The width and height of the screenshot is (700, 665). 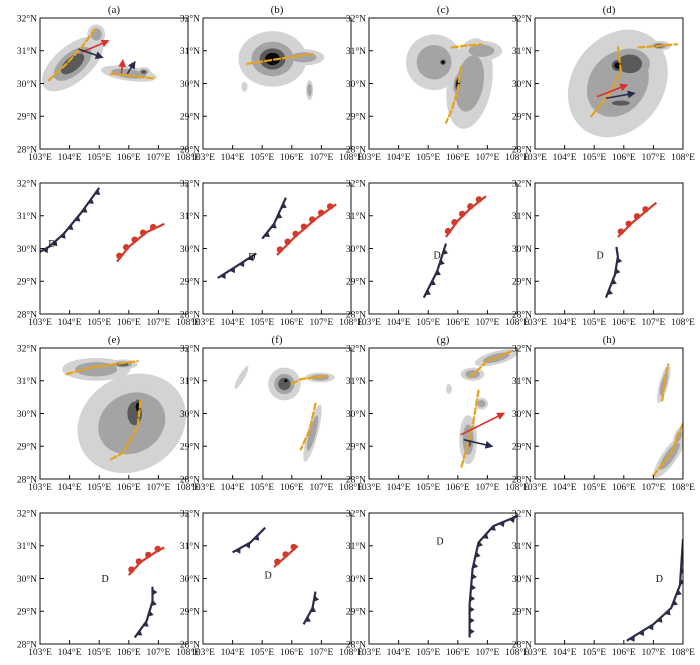 I want to click on panel-content: D, so click(x=276, y=575).